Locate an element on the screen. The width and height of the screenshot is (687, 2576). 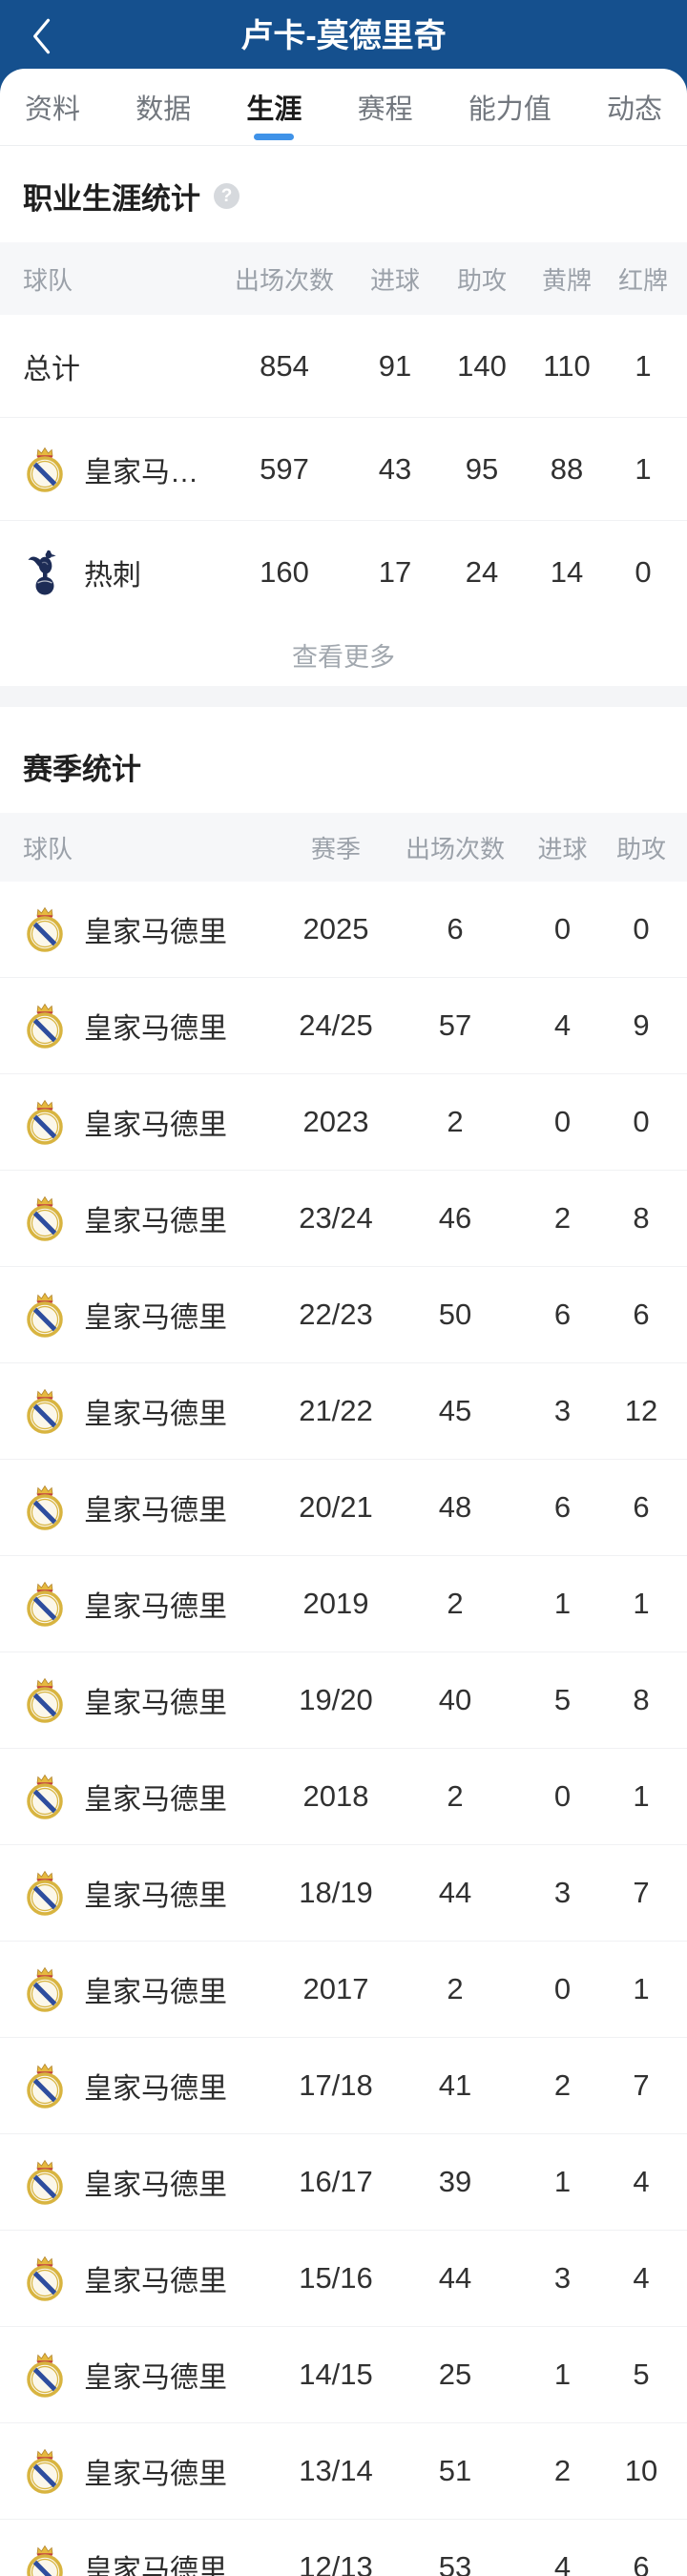
career-table-row: 总计 854 91 140 110 1 is located at coordinates (343, 366).